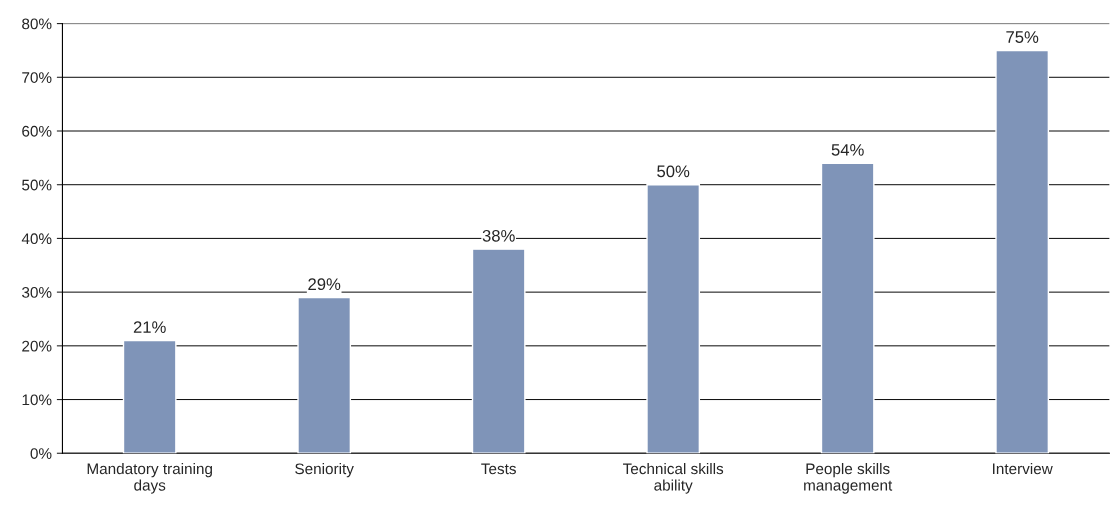  Describe the element at coordinates (847, 150) in the screenshot. I see `data-label: 54%` at that location.